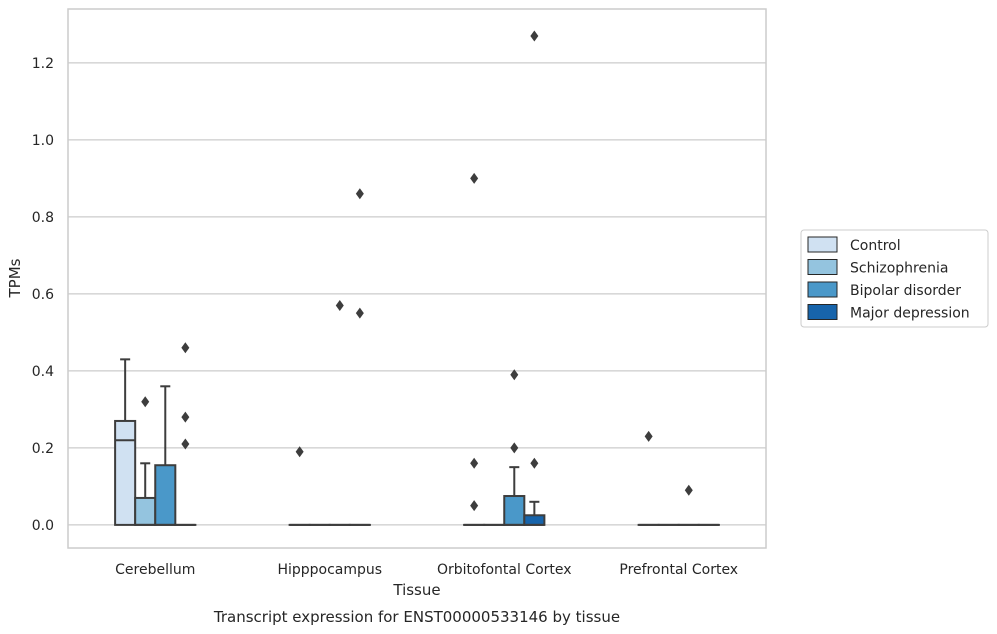 The image size is (997, 634). I want to click on y-tick-label: 0.8, so click(43, 218).